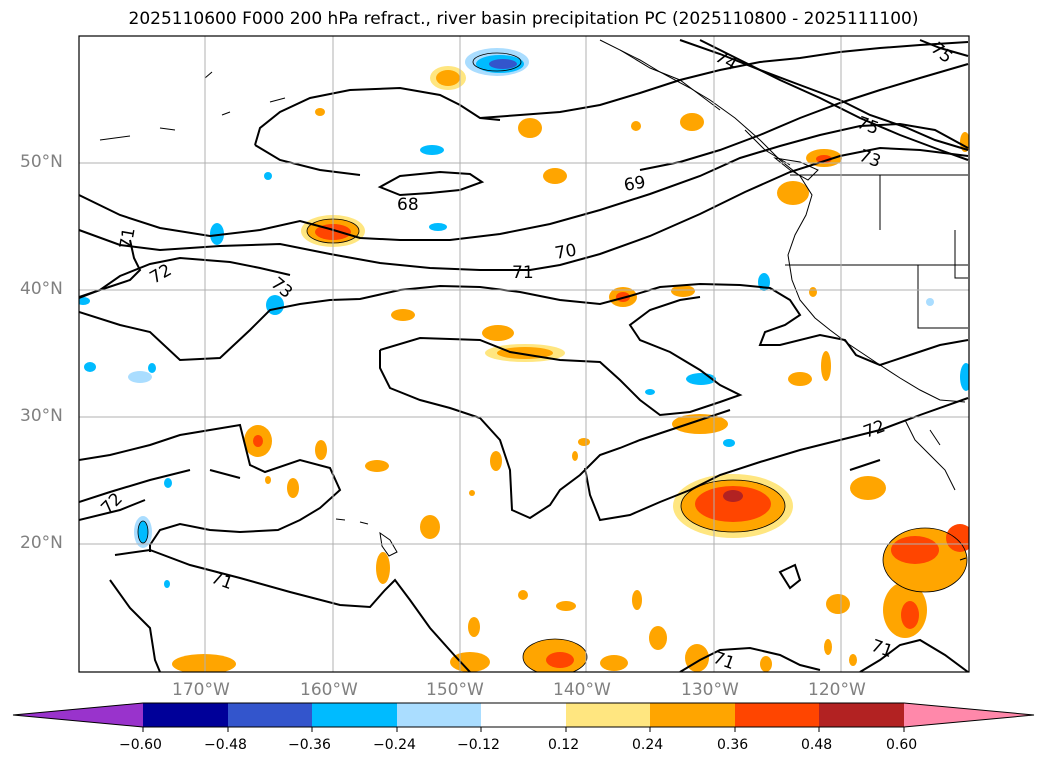  What do you see at coordinates (309, 745) in the screenshot?
I see `colorbar-tick-label: −0.36` at bounding box center [309, 745].